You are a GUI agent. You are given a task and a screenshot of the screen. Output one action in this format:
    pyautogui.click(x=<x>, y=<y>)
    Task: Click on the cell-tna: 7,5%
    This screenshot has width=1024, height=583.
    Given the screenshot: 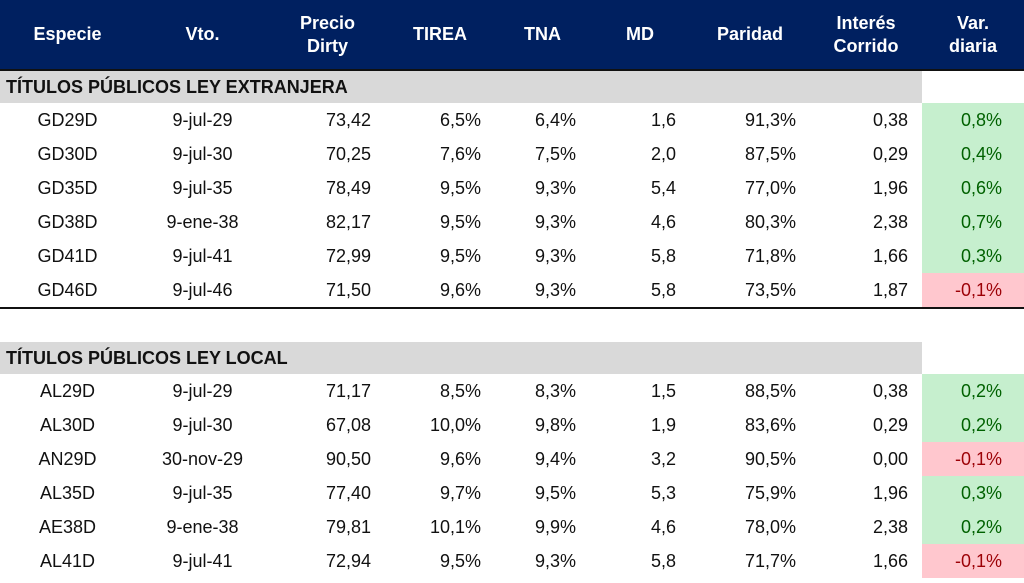 What is the action you would take?
    pyautogui.click(x=555, y=153)
    